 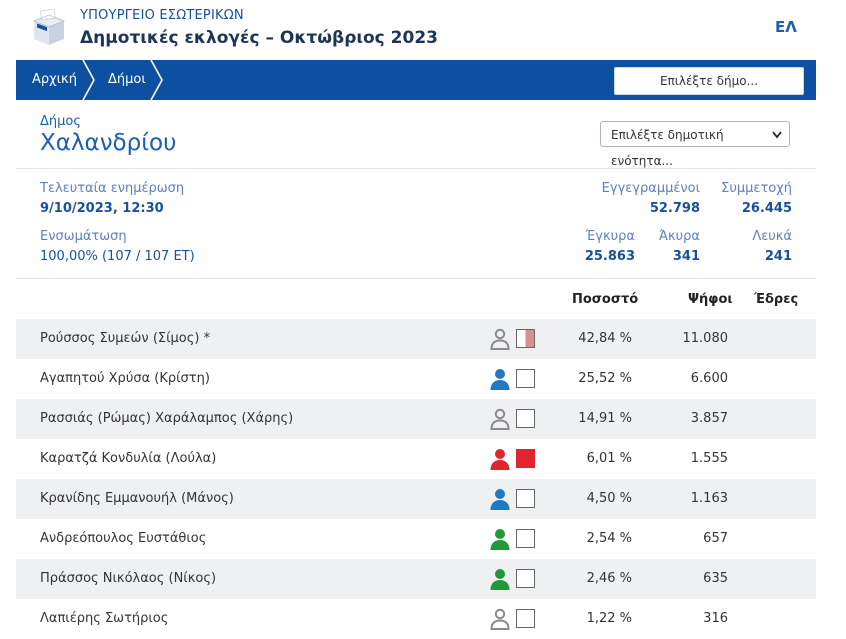 I want to click on candidate-name: Πράσσος Νικόλαος (Νίκος), so click(x=128, y=578).